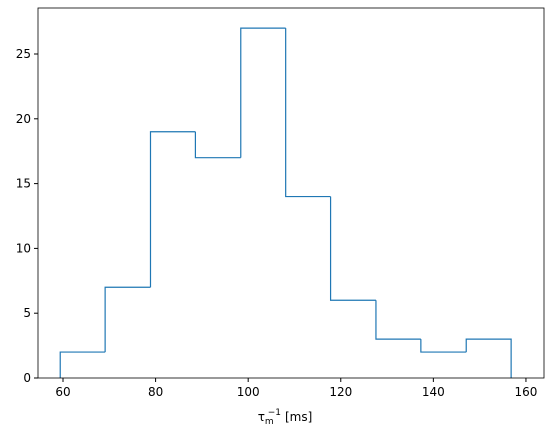 This screenshot has height=441, width=552. I want to click on y-tick-label: 15, so click(23, 184).